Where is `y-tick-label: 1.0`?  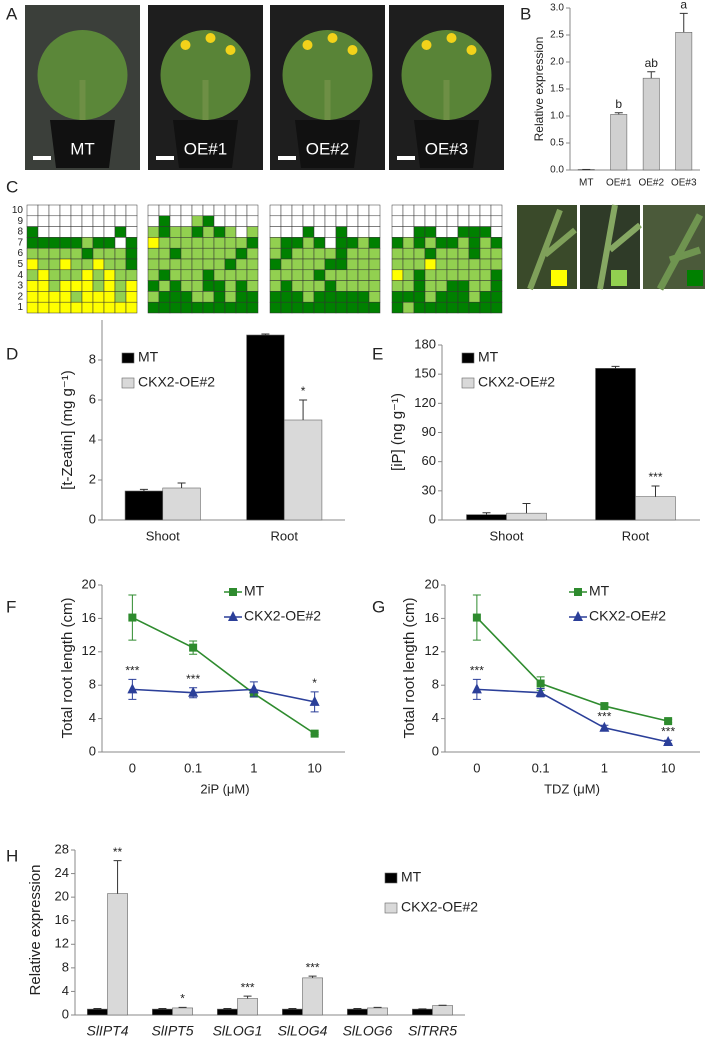 y-tick-label: 1.0 is located at coordinates (557, 116).